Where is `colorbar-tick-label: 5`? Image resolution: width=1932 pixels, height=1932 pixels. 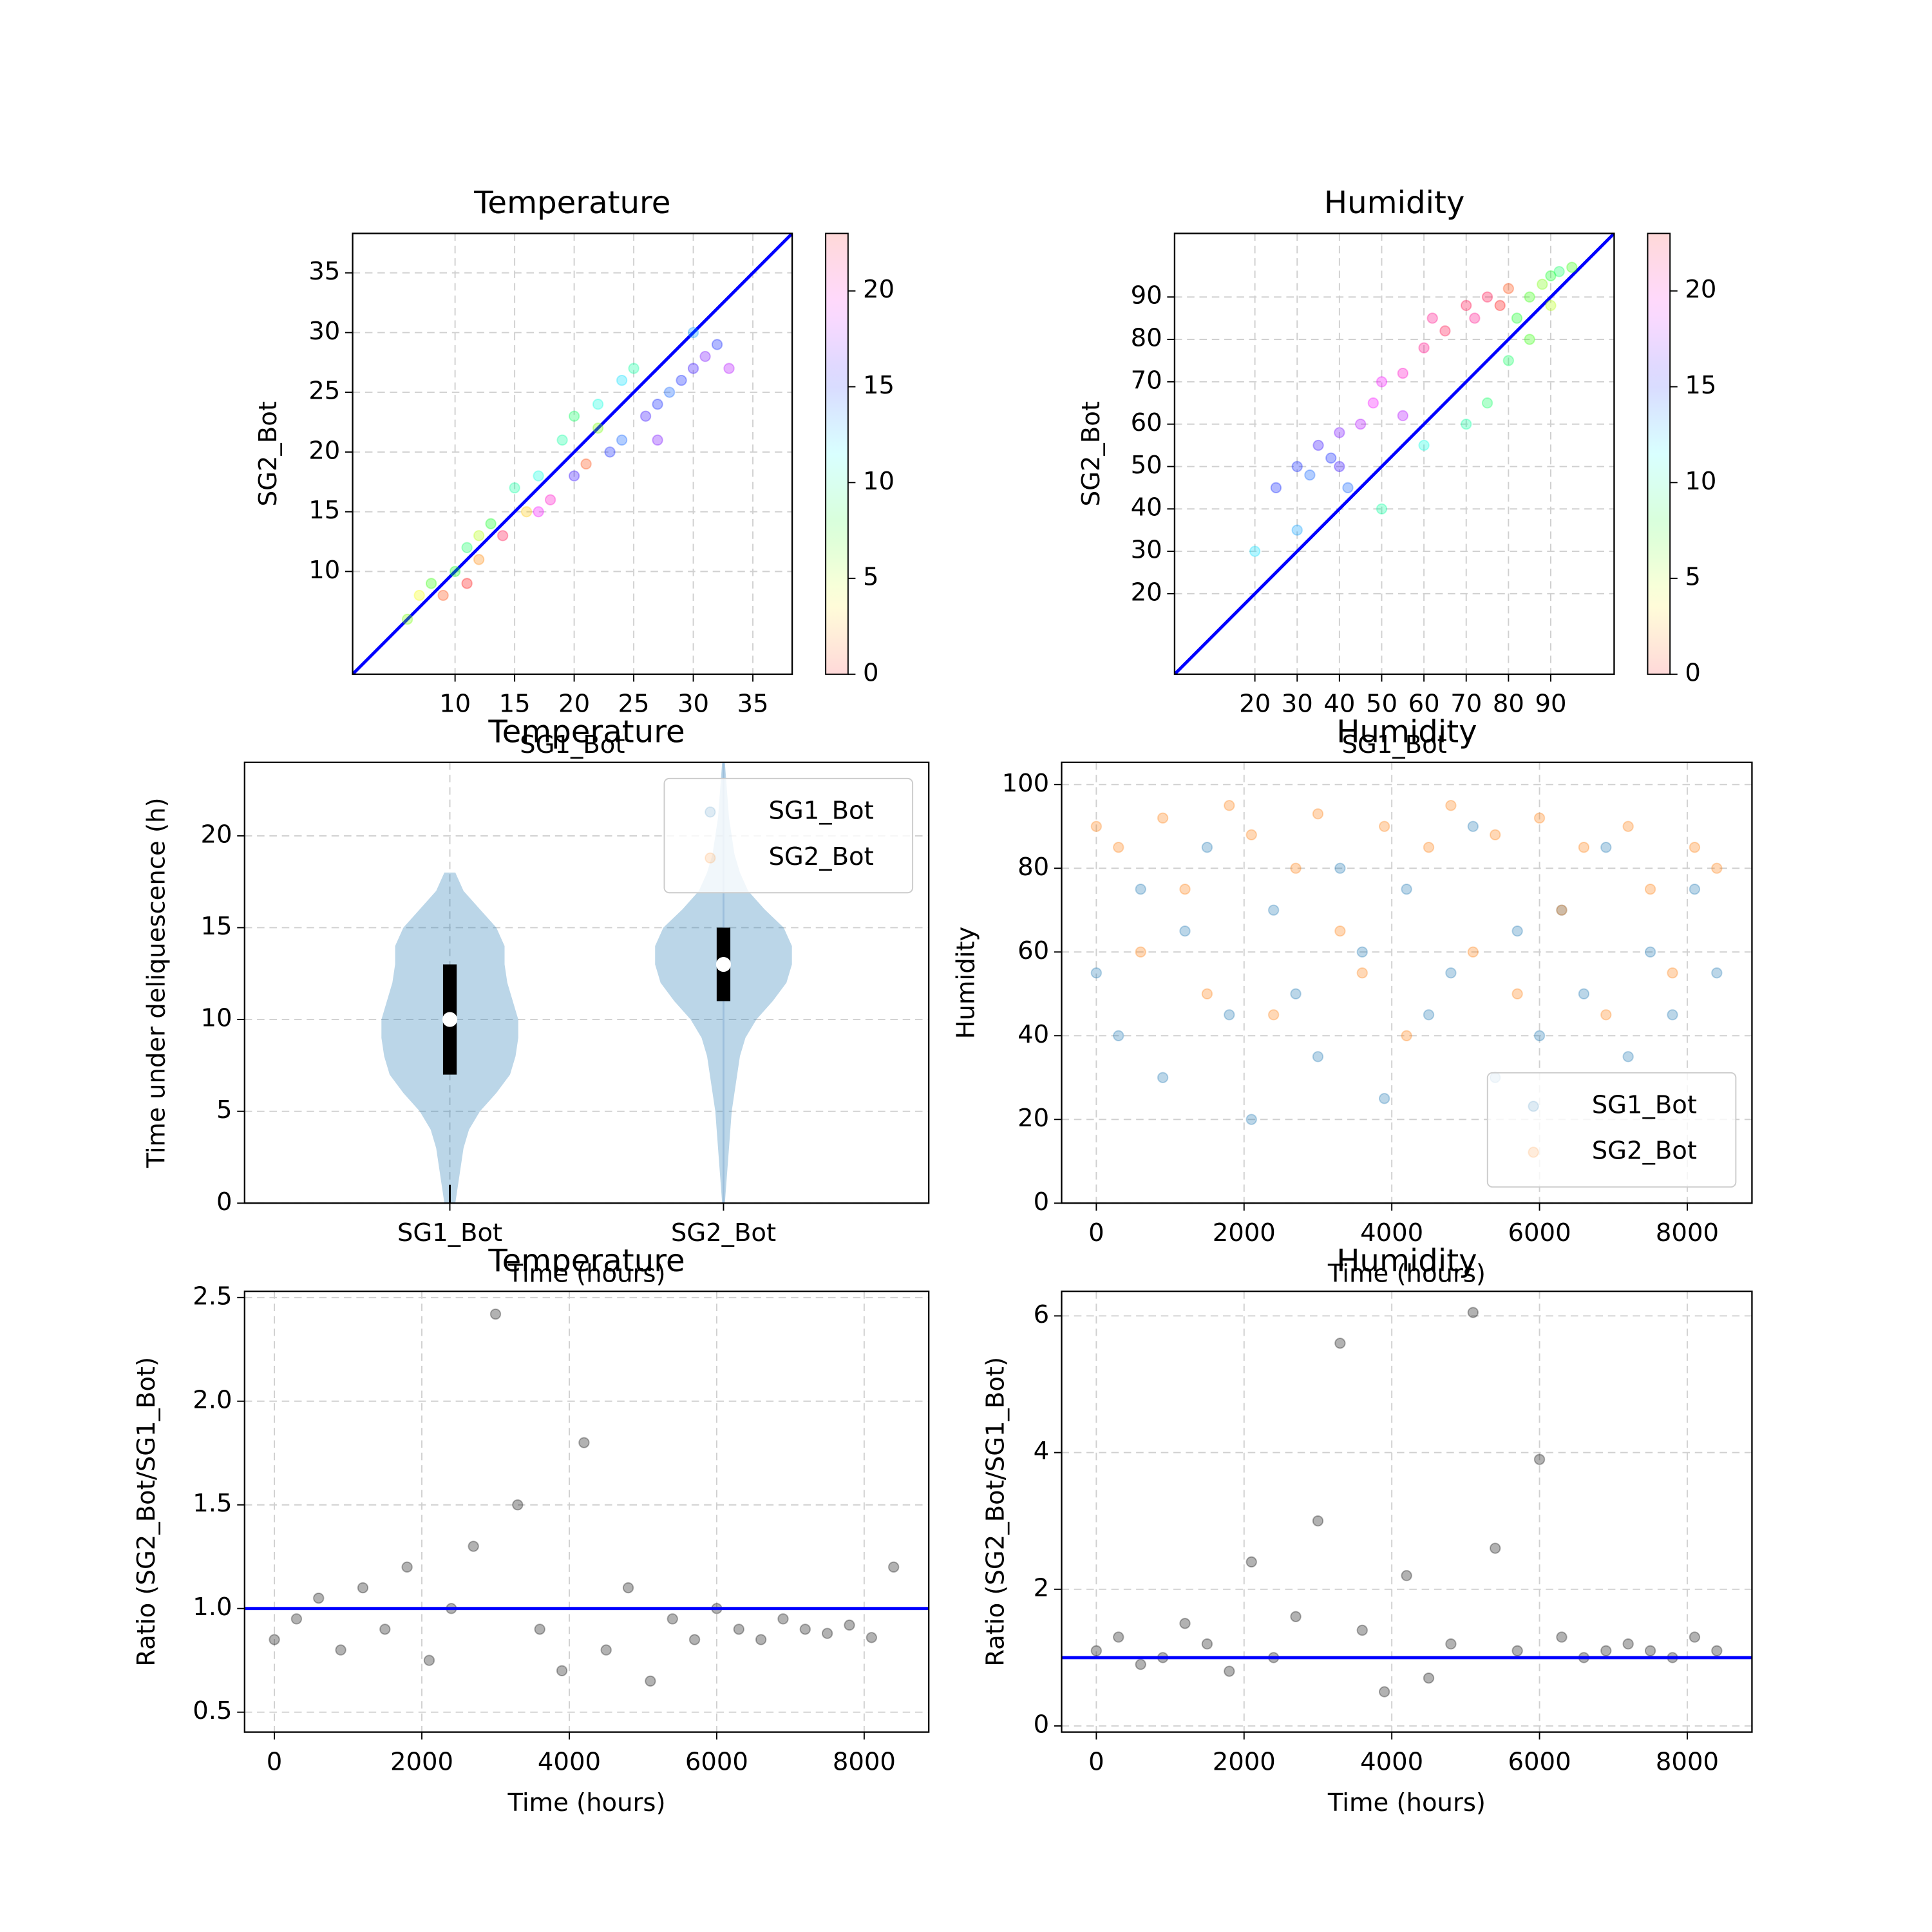 colorbar-tick-label: 5 is located at coordinates (1693, 577).